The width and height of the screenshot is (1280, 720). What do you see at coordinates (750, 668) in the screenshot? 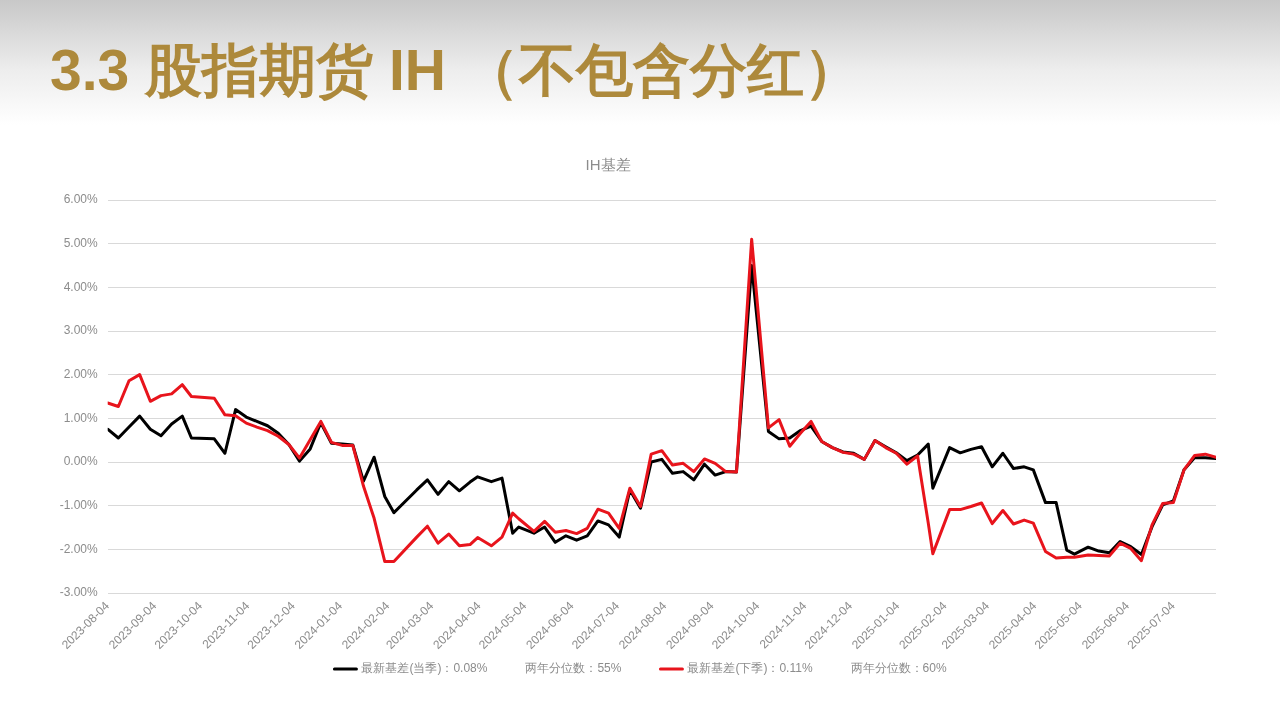
I see `legend-label: 最新基差(下季)：0.11%` at bounding box center [750, 668].